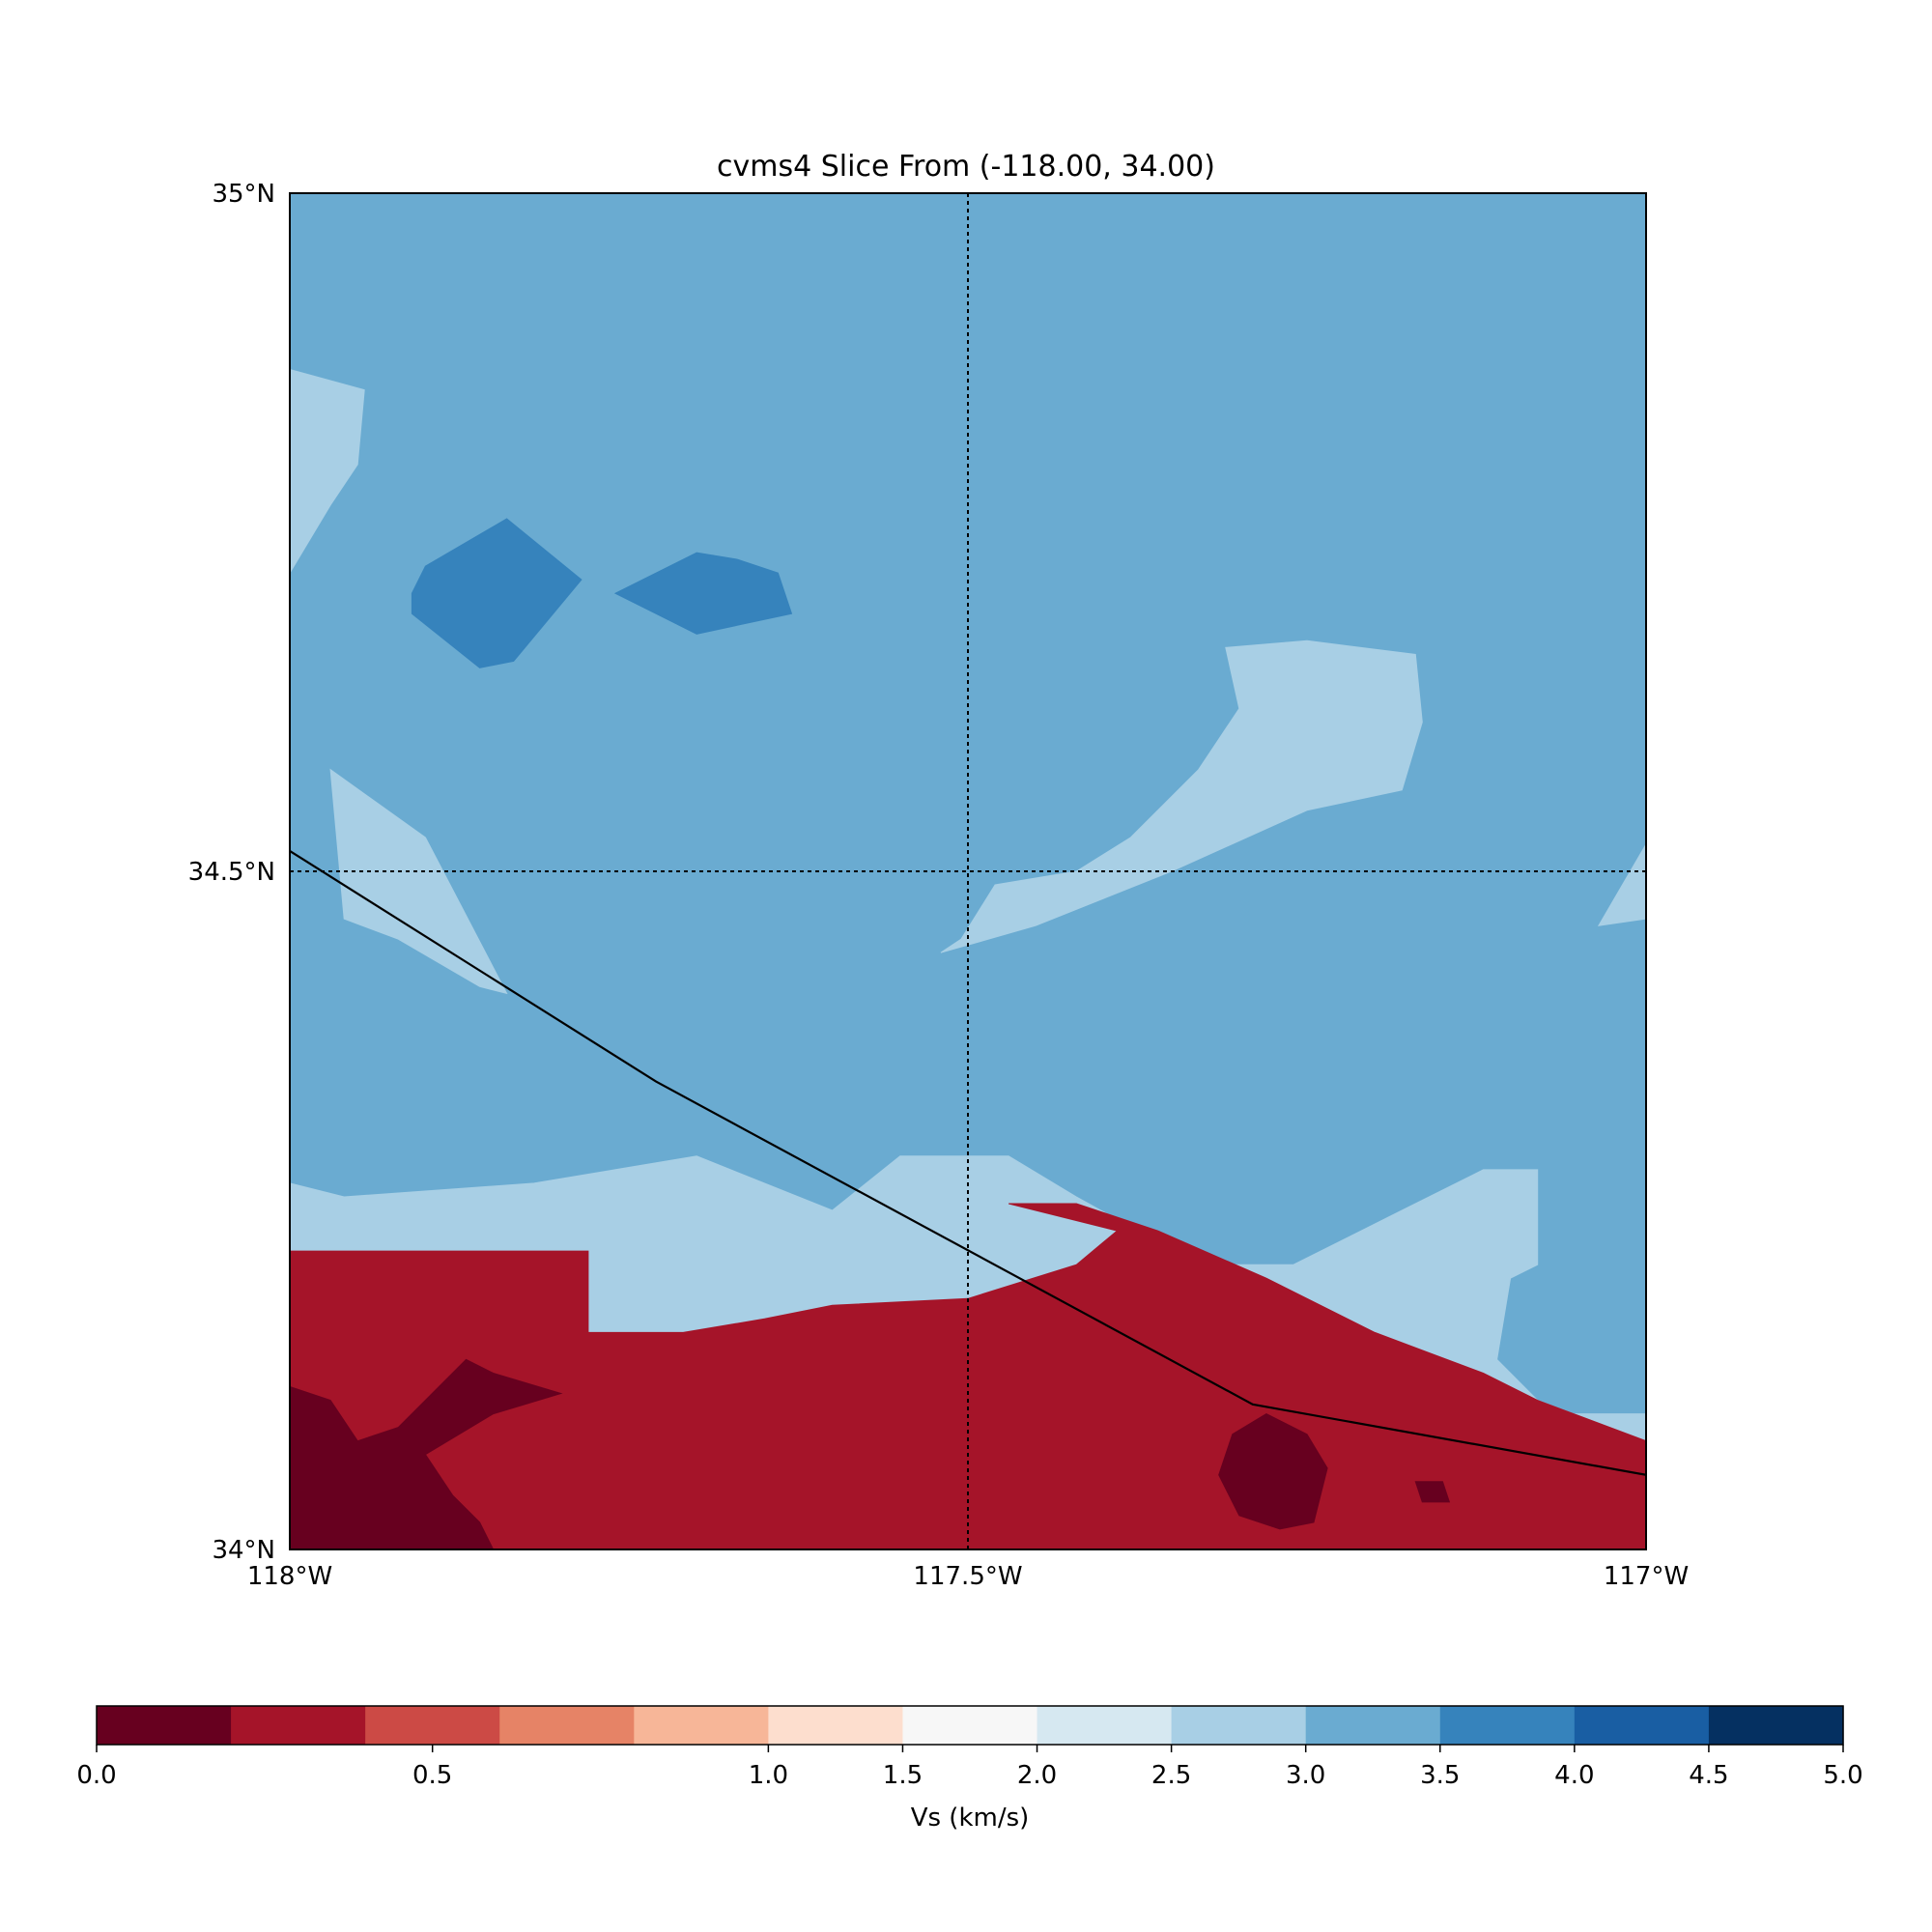  Describe the element at coordinates (1646, 1576) in the screenshot. I see `x-tick-label: 117°W` at that location.